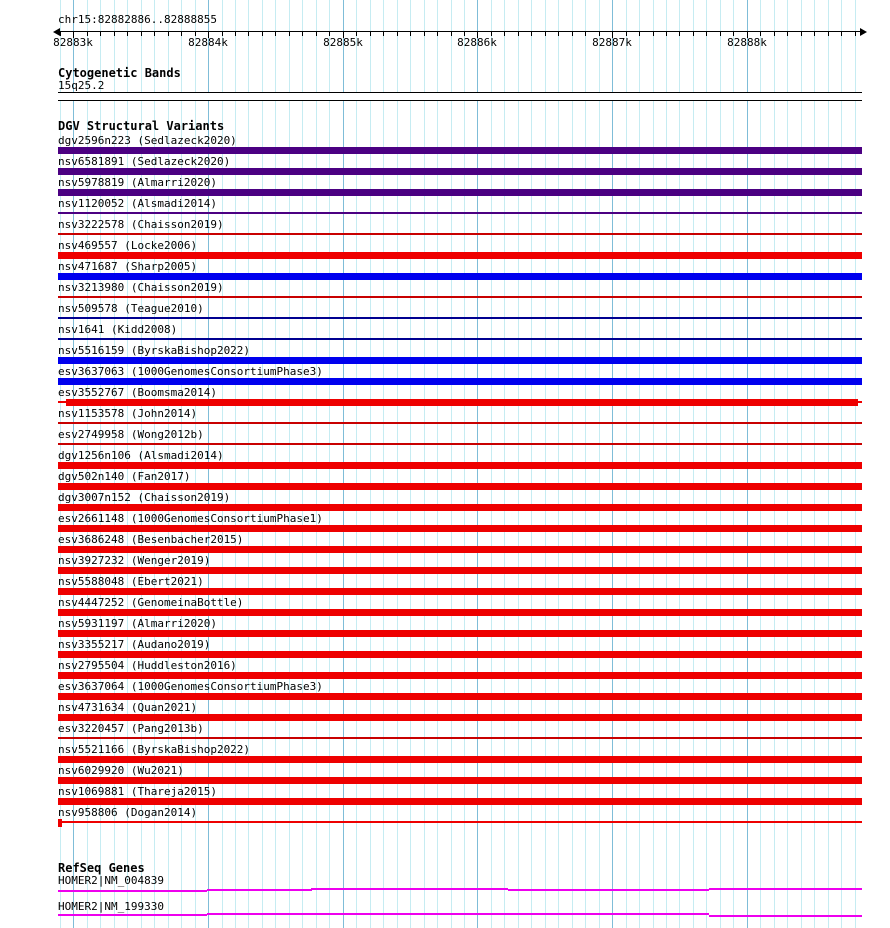 The image size is (890, 928). I want to click on variant-label: nsv3222578 (Chaisson2019), so click(141, 224).